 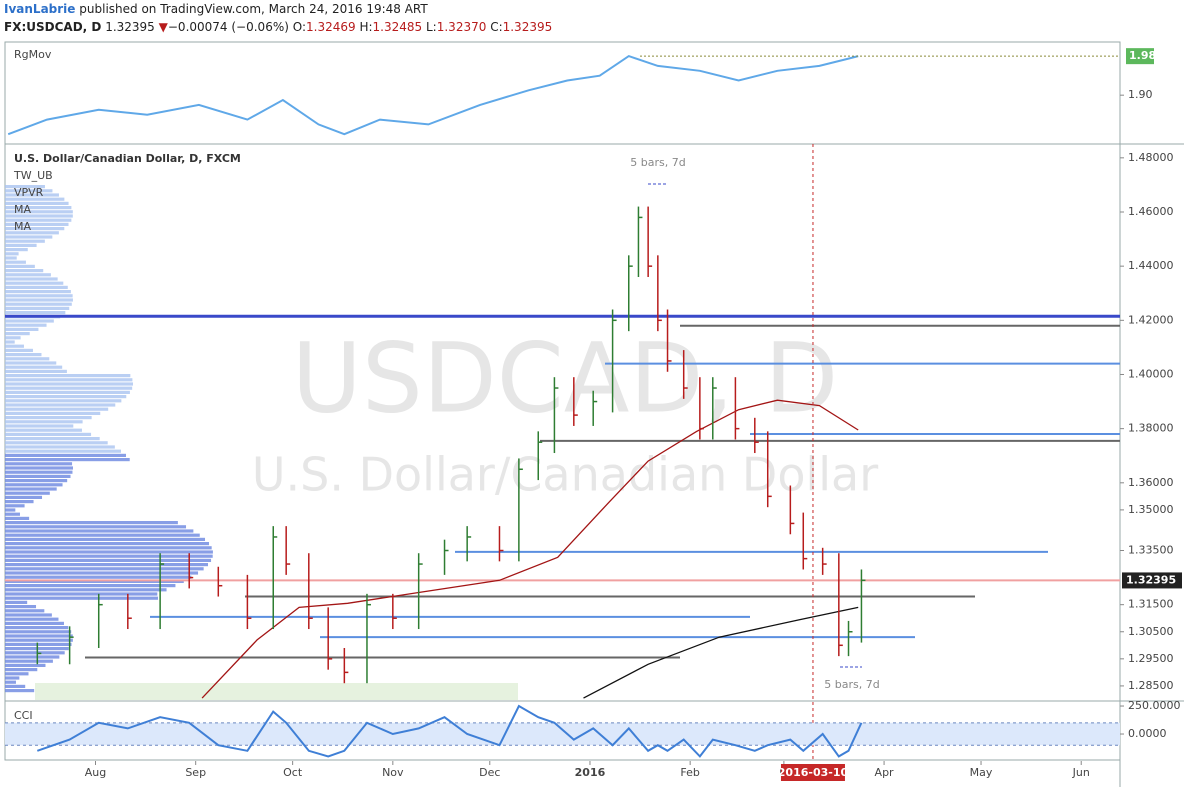 What do you see at coordinates (1151, 658) in the screenshot?
I see `y-tick-label: 1.29500` at bounding box center [1151, 658].